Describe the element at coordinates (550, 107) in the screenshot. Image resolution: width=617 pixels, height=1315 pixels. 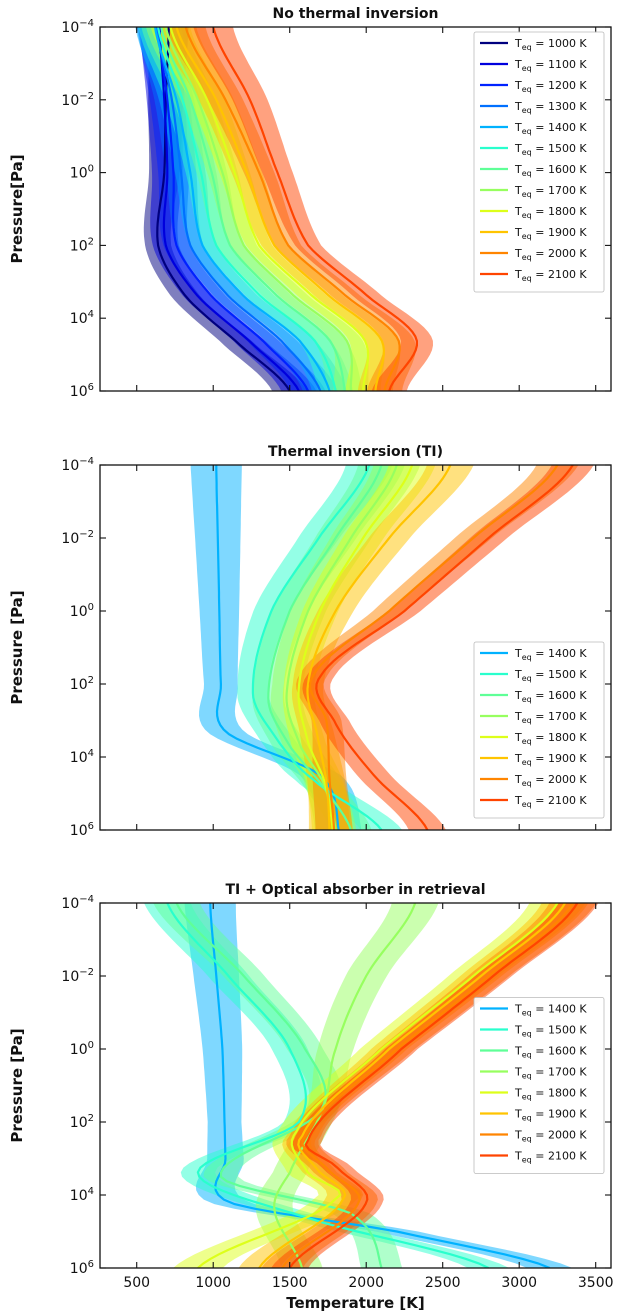
I see `legend-entry: Teq = 1300 K` at that location.